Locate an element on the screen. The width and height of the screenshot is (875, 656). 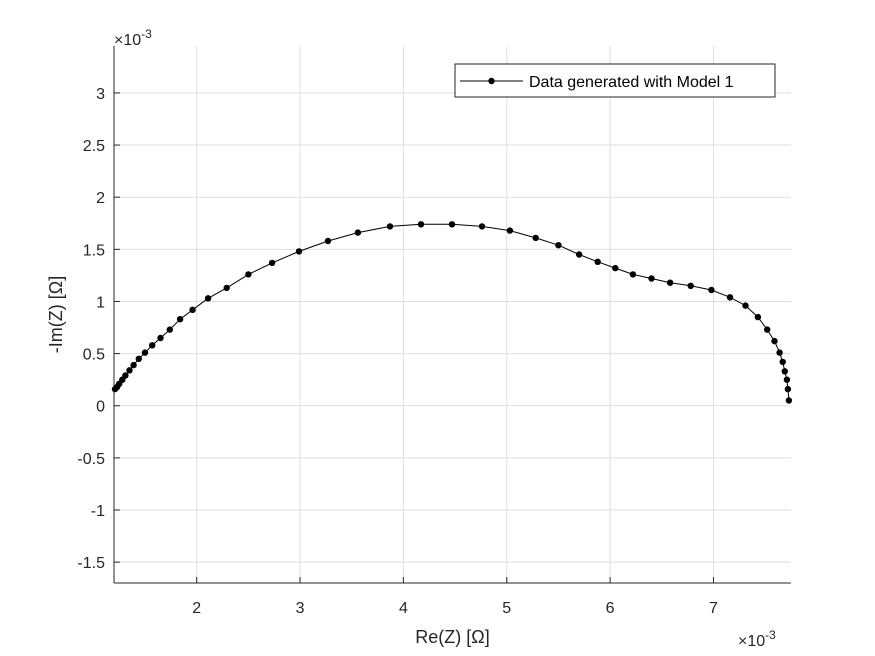
x-tick-label: 6 is located at coordinates (610, 608).